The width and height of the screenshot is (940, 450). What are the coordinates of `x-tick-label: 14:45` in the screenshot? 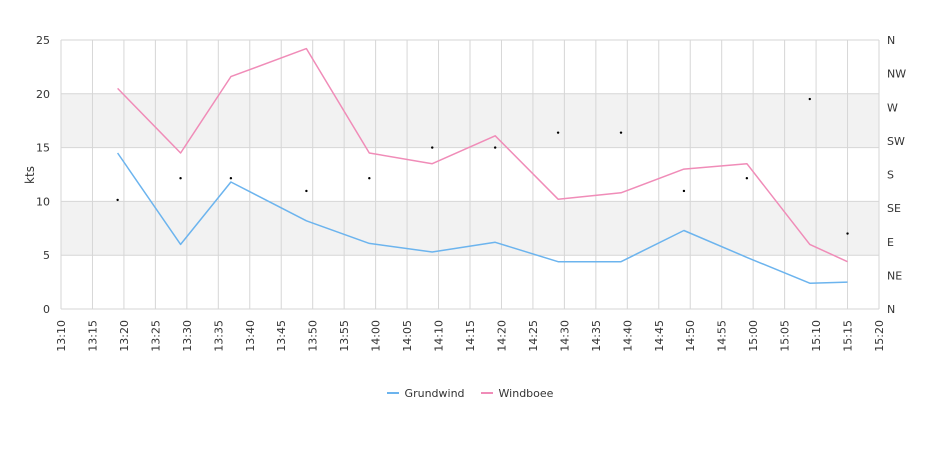 It's located at (659, 336).